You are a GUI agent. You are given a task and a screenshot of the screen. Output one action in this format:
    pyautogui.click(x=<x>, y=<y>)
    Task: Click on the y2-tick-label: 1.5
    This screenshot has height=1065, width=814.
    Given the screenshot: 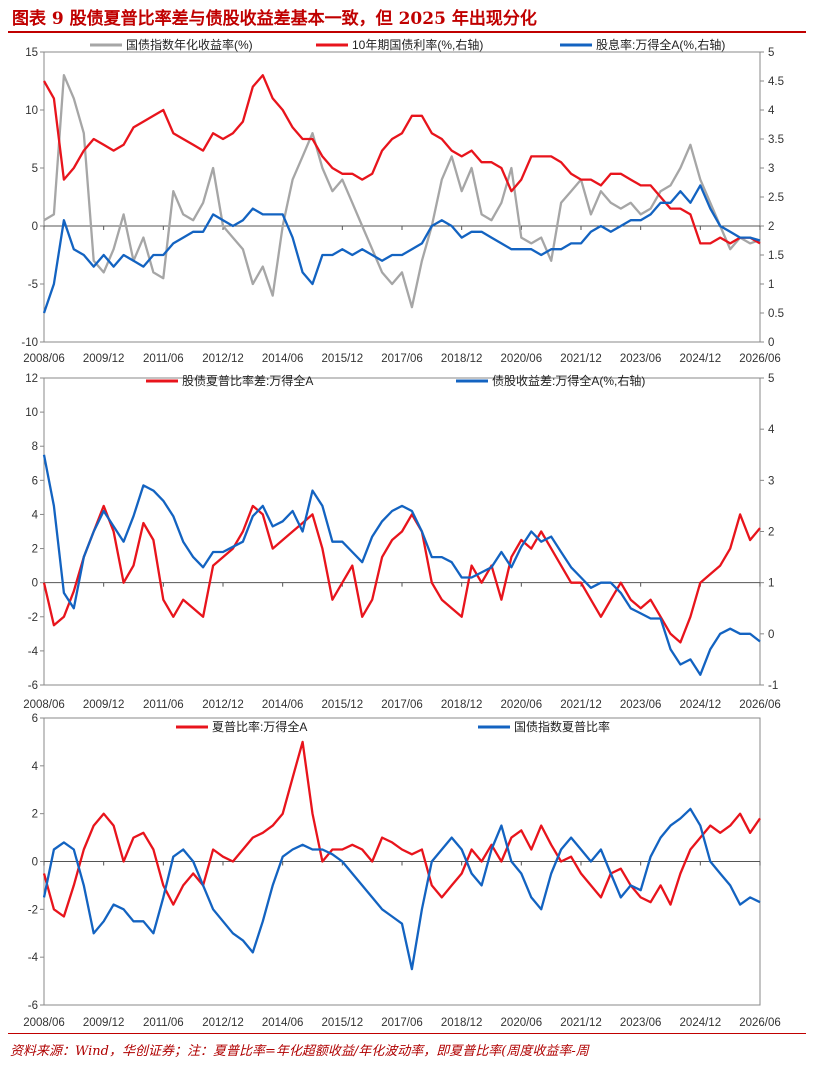 What is the action you would take?
    pyautogui.click(x=776, y=256)
    